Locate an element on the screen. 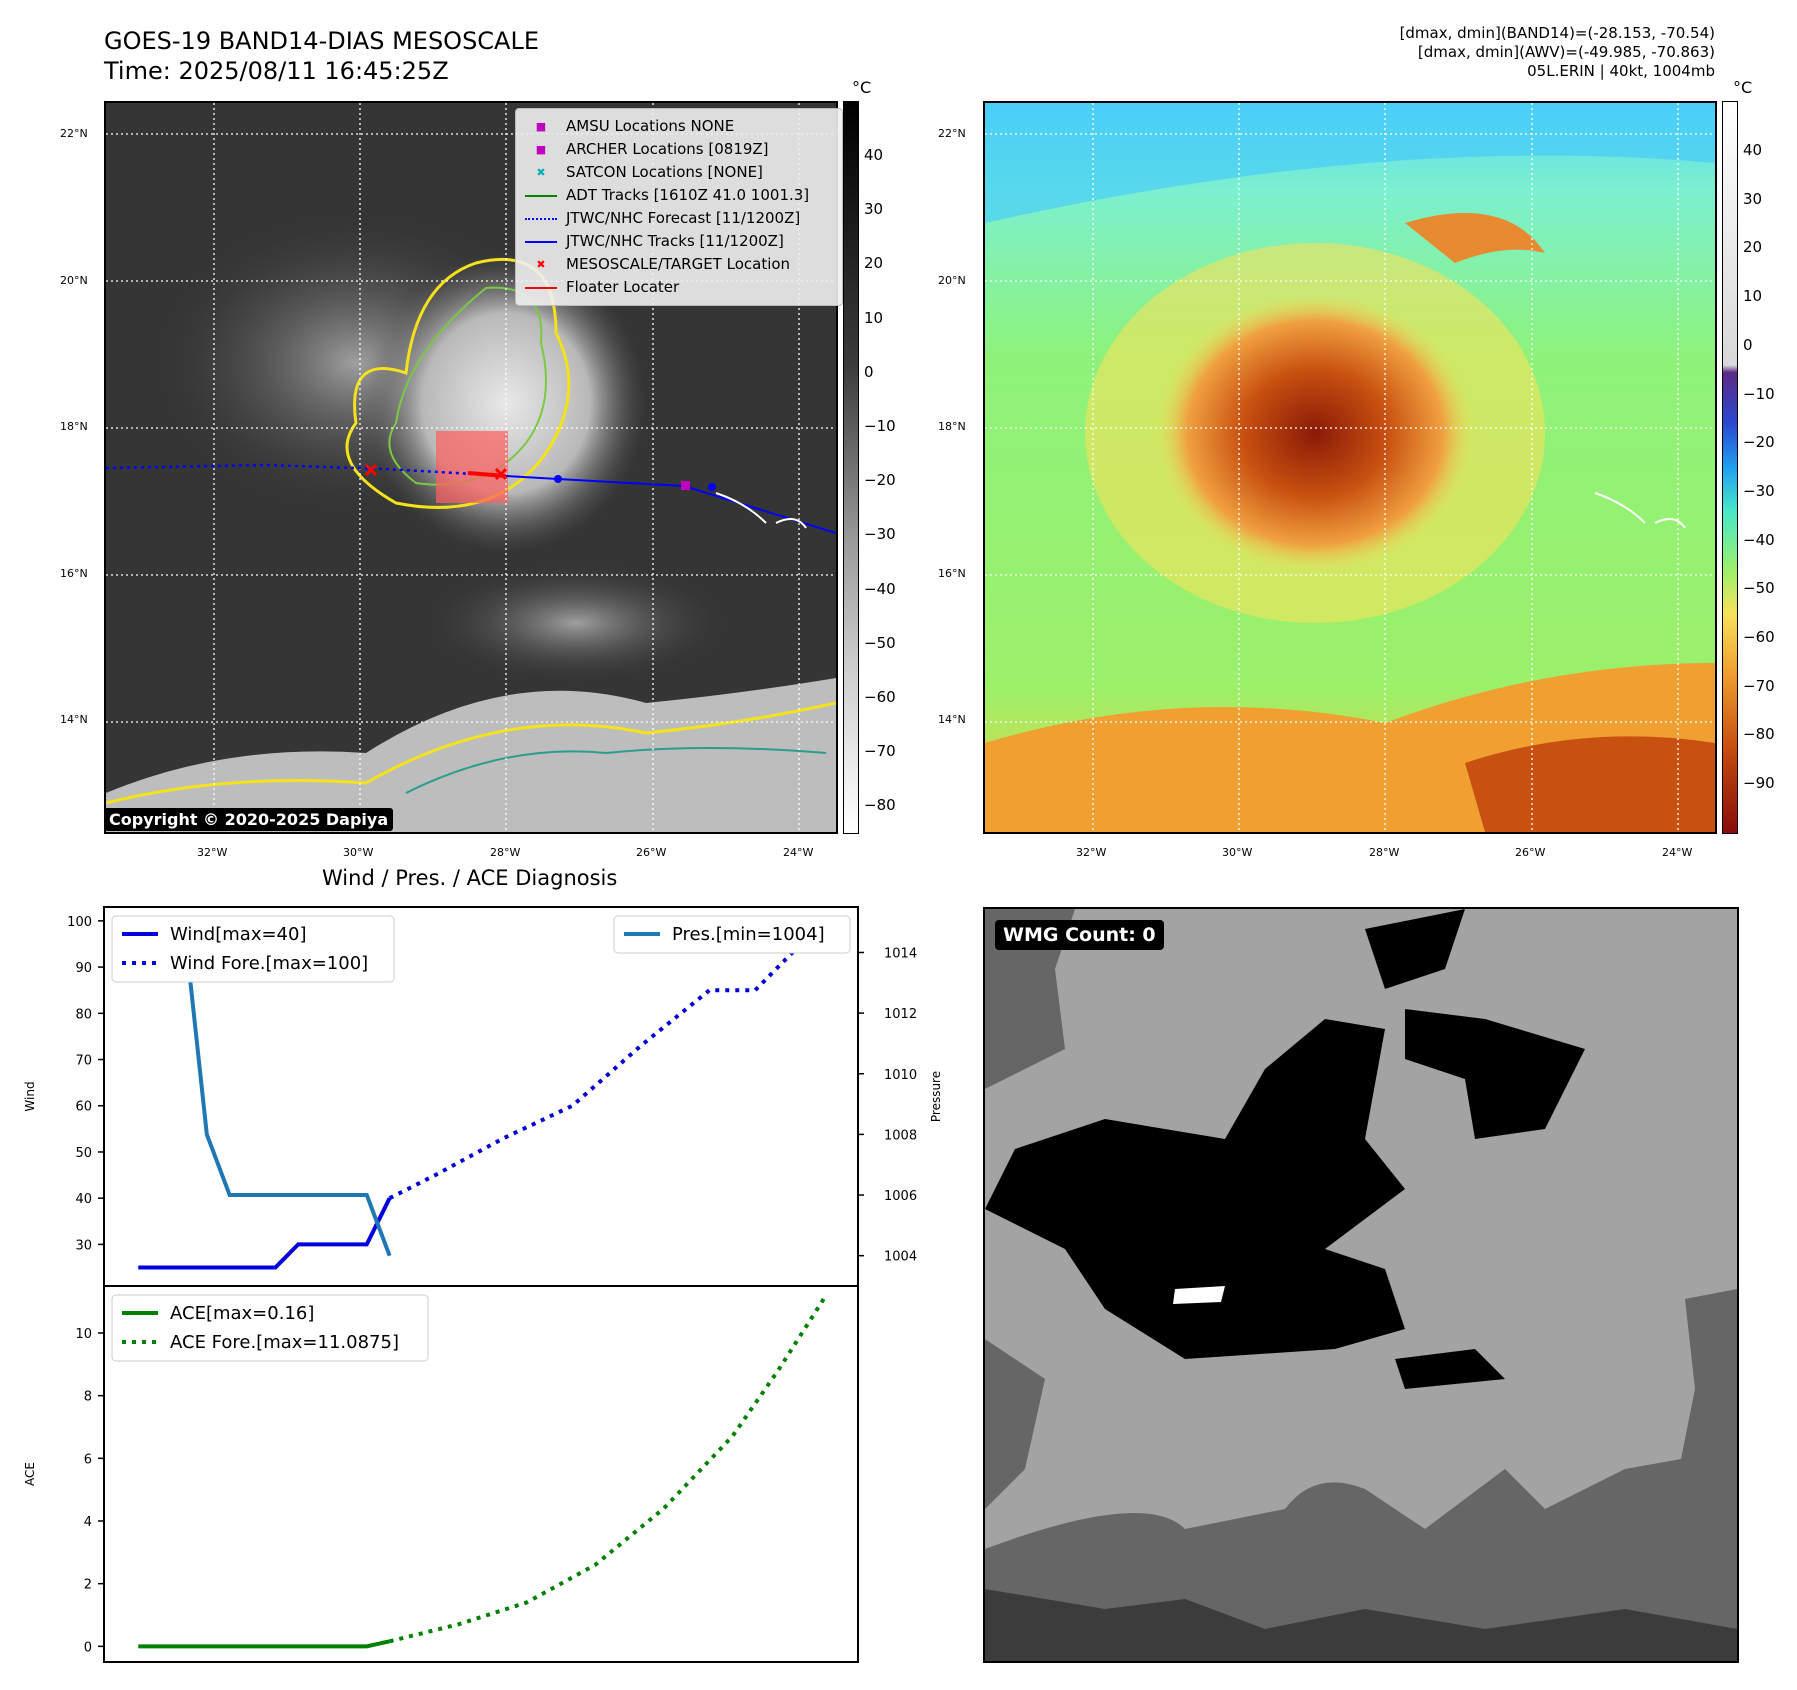 This screenshot has width=1797, height=1690. stats-line-1: [dmax, dmin](BAND14)=(-28.153, -70.54) is located at coordinates (1557, 33).